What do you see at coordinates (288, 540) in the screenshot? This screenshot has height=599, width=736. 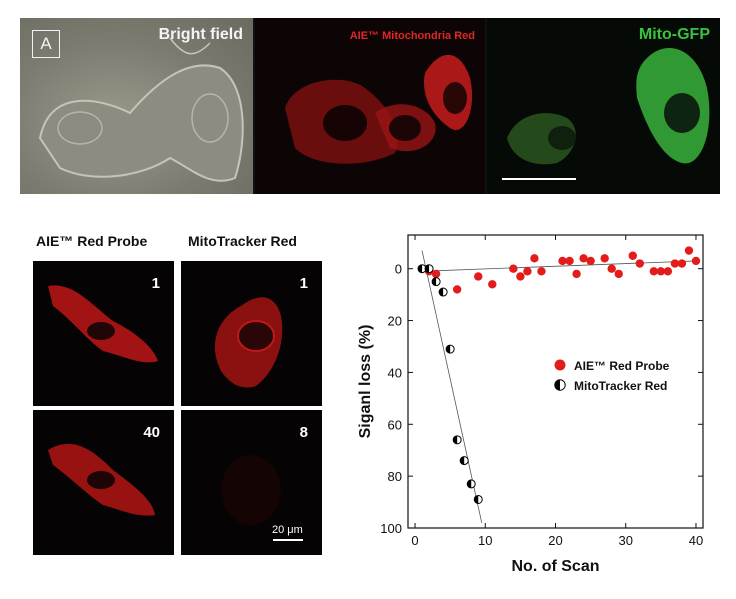 I see `scale-bar` at bounding box center [288, 540].